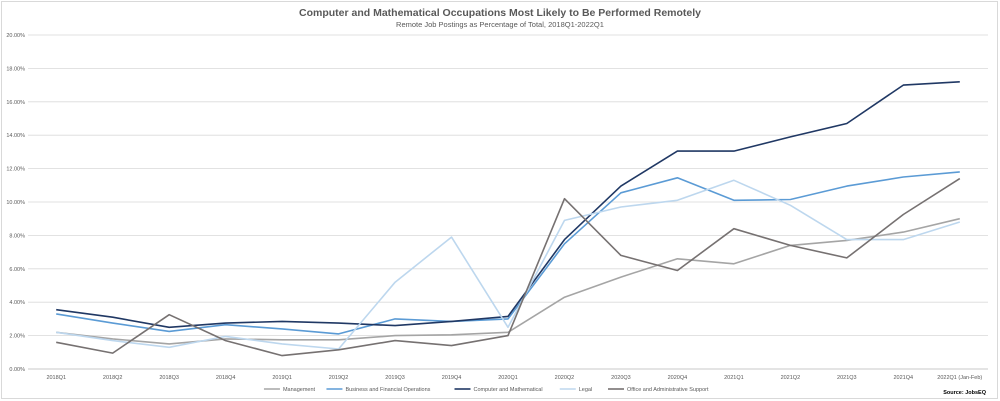  What do you see at coordinates (113, 378) in the screenshot?
I see `x-tick-label: 2018Q2` at bounding box center [113, 378].